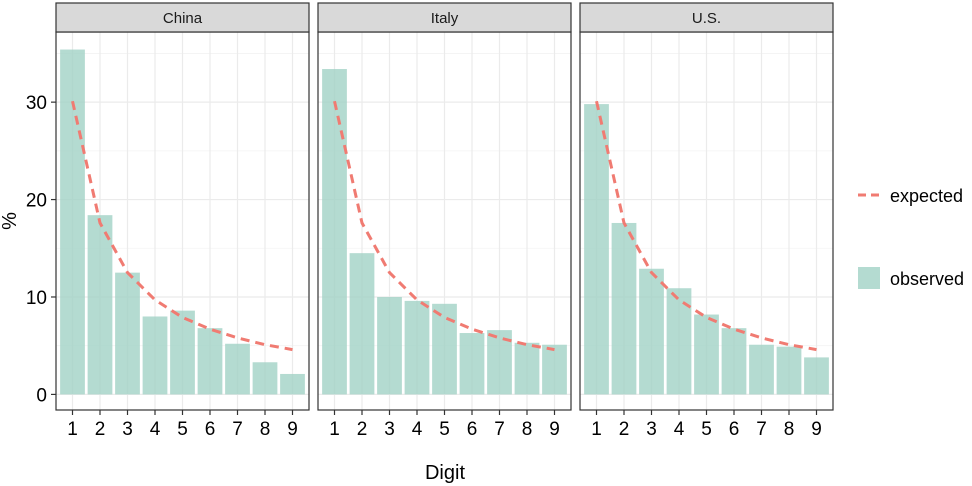 This screenshot has width=972, height=486. What do you see at coordinates (926, 196) in the screenshot?
I see `legend-expected-label: expected` at bounding box center [926, 196].